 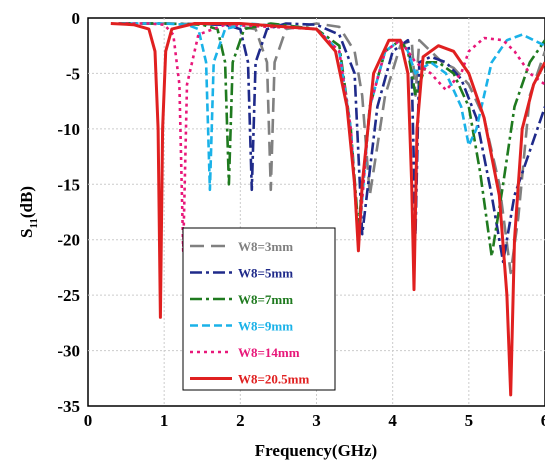 What do you see at coordinates (26, 233) in the screenshot?
I see `y-axis-title-main: S` at bounding box center [26, 233].